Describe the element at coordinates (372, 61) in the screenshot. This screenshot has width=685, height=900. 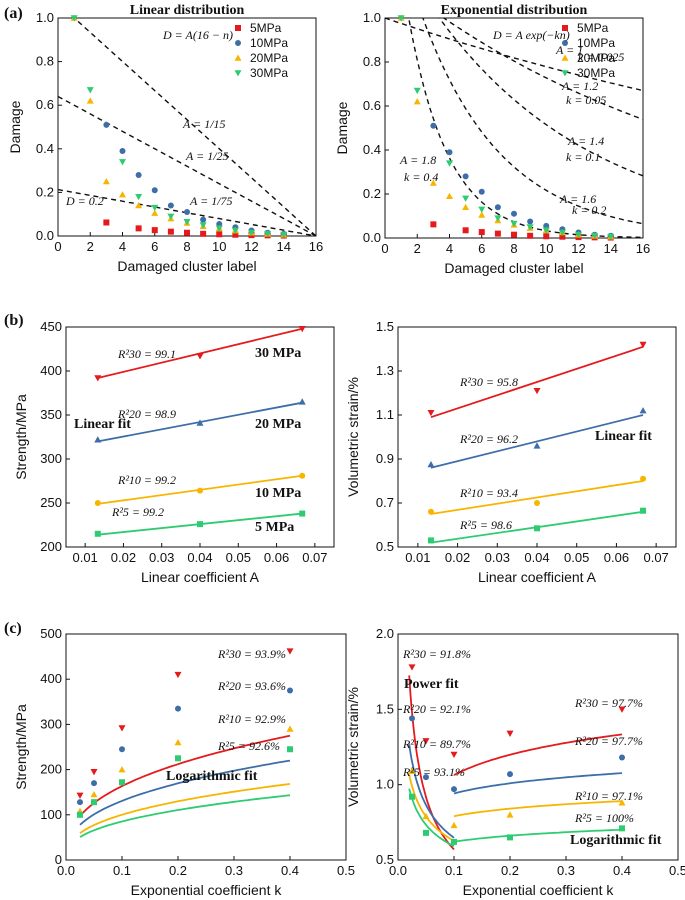
I see `y-tick-label: 0.8` at that location.